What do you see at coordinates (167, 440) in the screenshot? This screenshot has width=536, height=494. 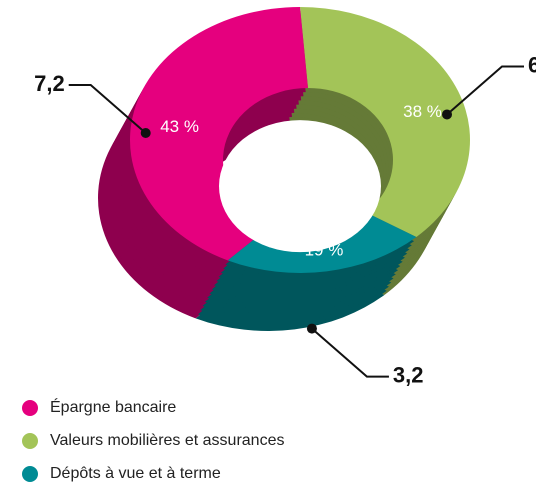 I see `legend-label: Valeurs mobilières et assurances` at bounding box center [167, 440].